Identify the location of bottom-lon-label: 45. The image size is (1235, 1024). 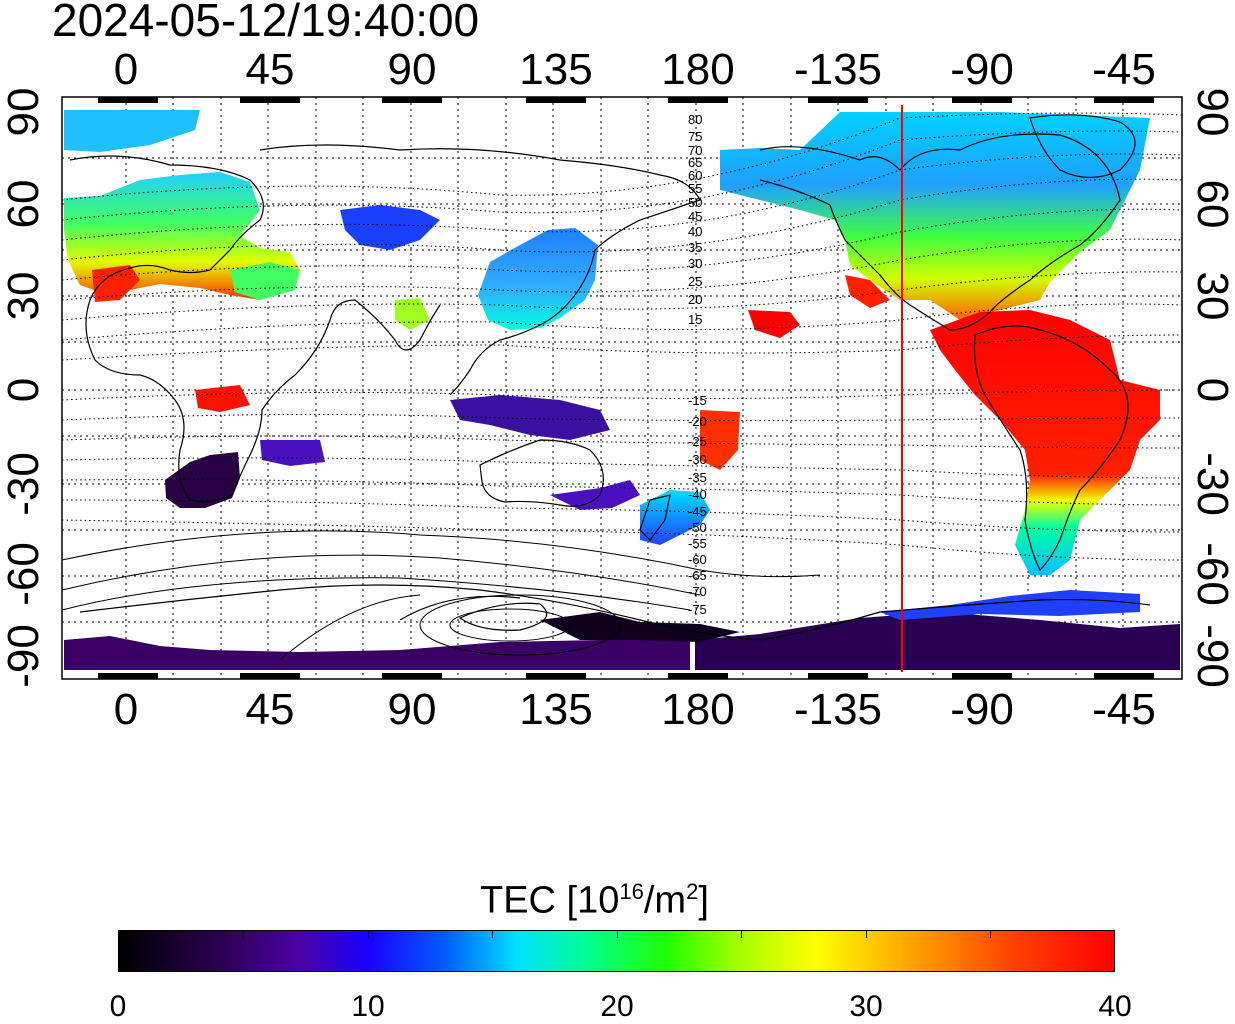
(270, 709).